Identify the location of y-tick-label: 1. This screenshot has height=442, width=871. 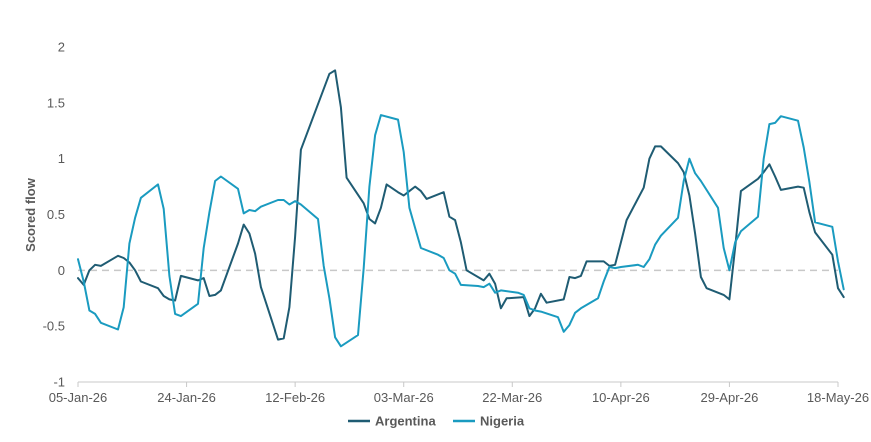
(61, 158).